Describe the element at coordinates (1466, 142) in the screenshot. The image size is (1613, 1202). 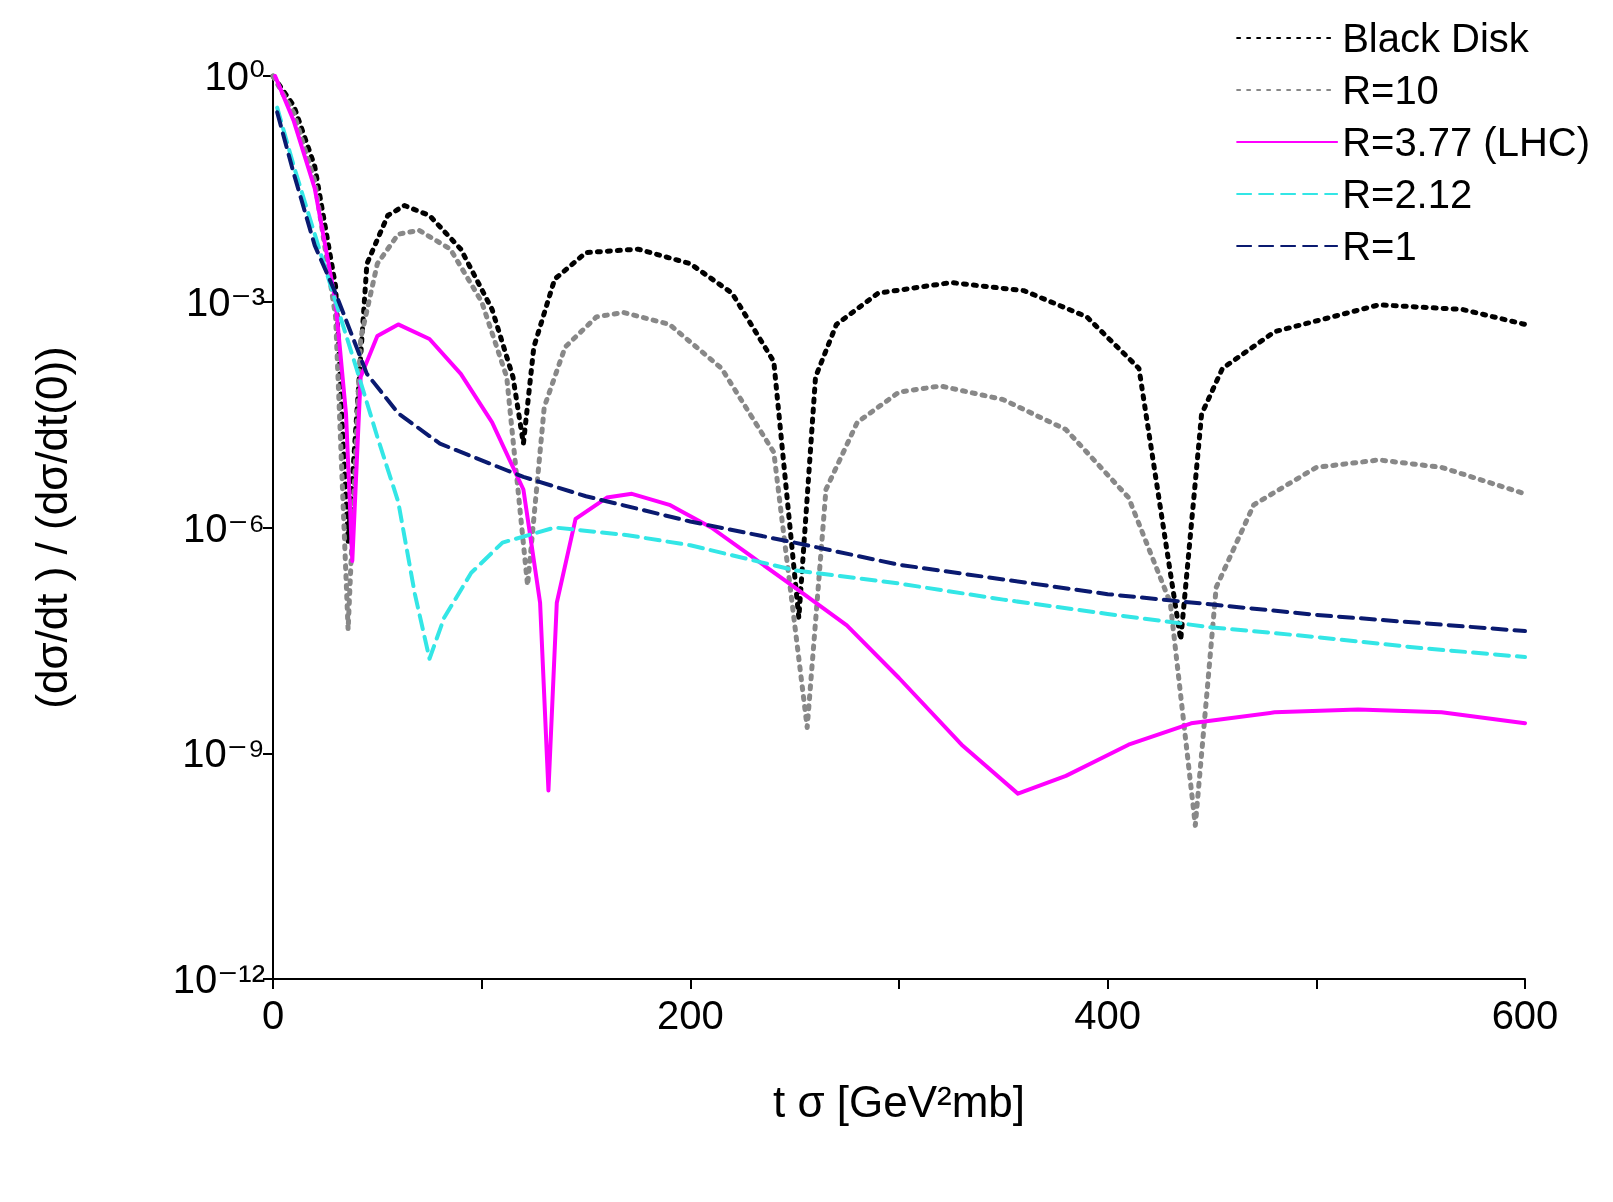
I see `legend-label: R=3.77 (LHC)` at that location.